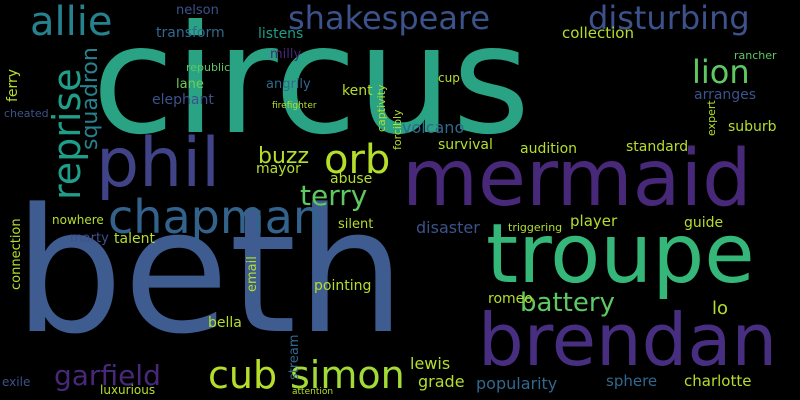 This screenshot has height=400, width=800. Describe the element at coordinates (26, 113) in the screenshot. I see `word-cheated: cheated` at that location.